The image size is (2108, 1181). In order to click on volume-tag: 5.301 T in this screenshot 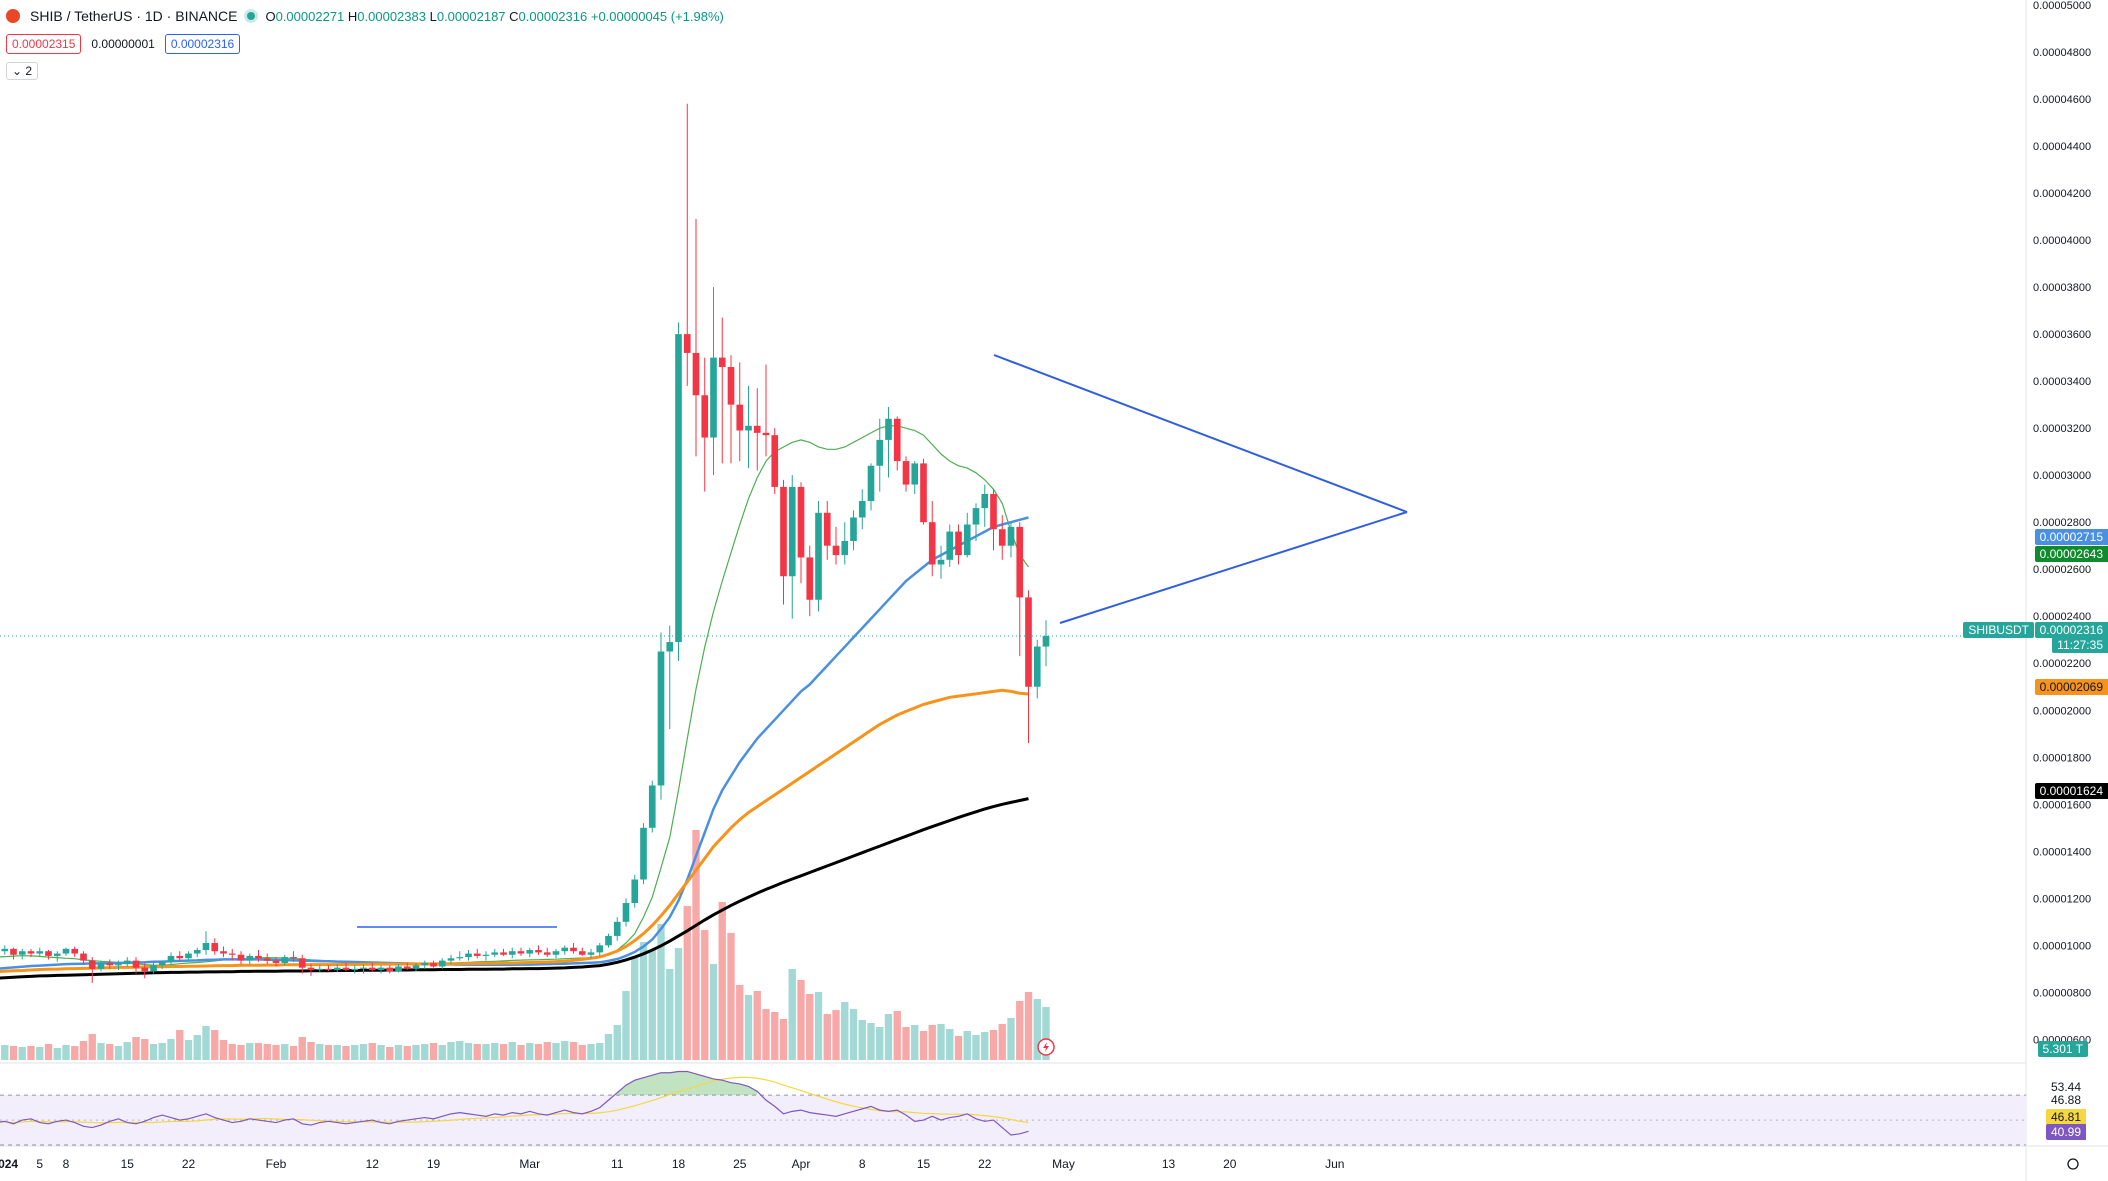, I will do `click(2062, 1049)`.